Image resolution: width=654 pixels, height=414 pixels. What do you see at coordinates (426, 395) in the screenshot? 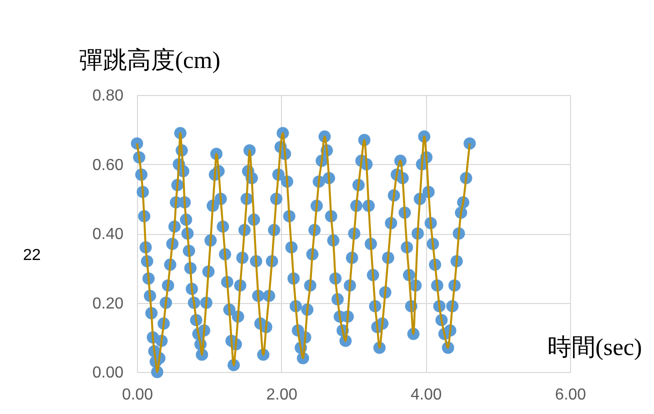
I see `x-tick-label: 4.00` at bounding box center [426, 395].